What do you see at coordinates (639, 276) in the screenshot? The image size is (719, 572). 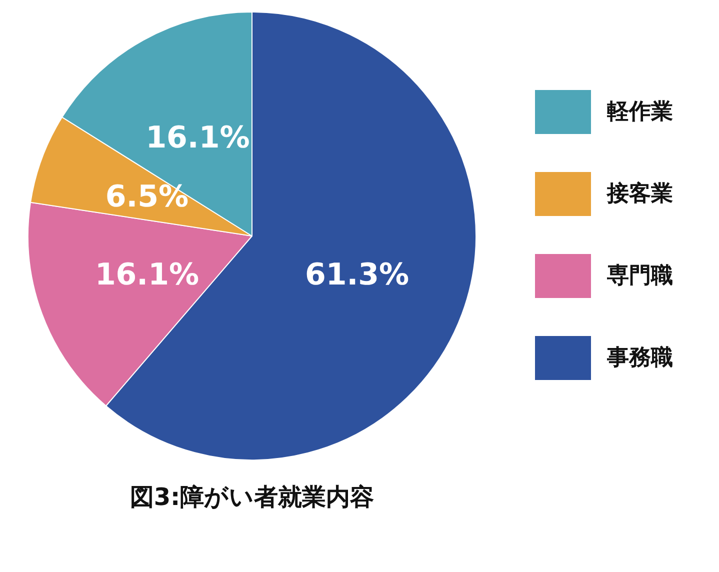 I see `legend-label: 専門職` at bounding box center [639, 276].